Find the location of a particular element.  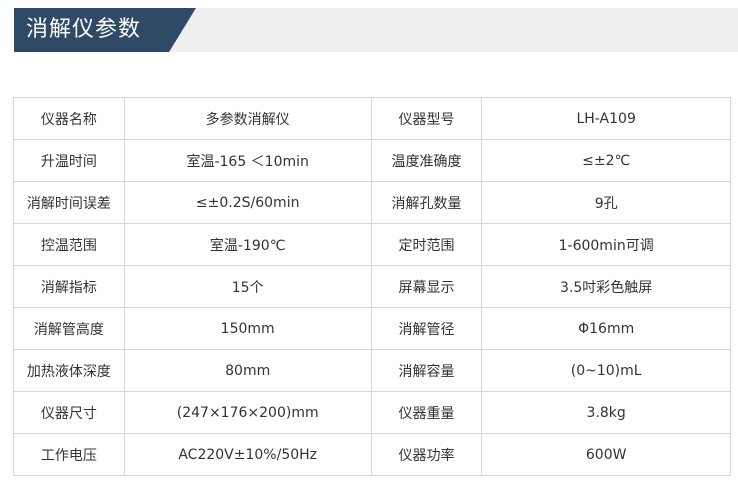

spec-label: 温度准确度 is located at coordinates (426, 160).